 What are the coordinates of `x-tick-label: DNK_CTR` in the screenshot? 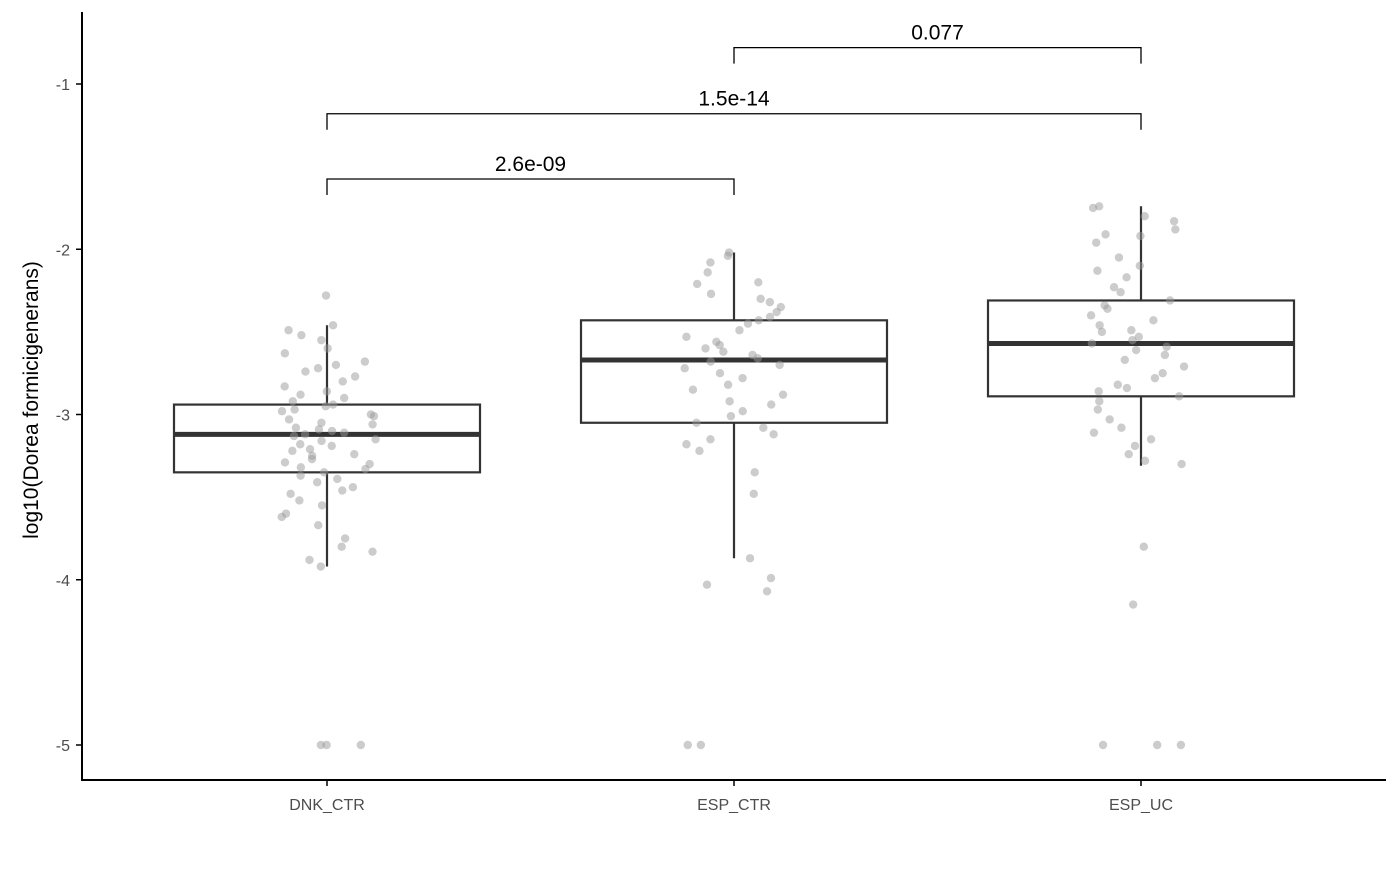 It's located at (327, 805).